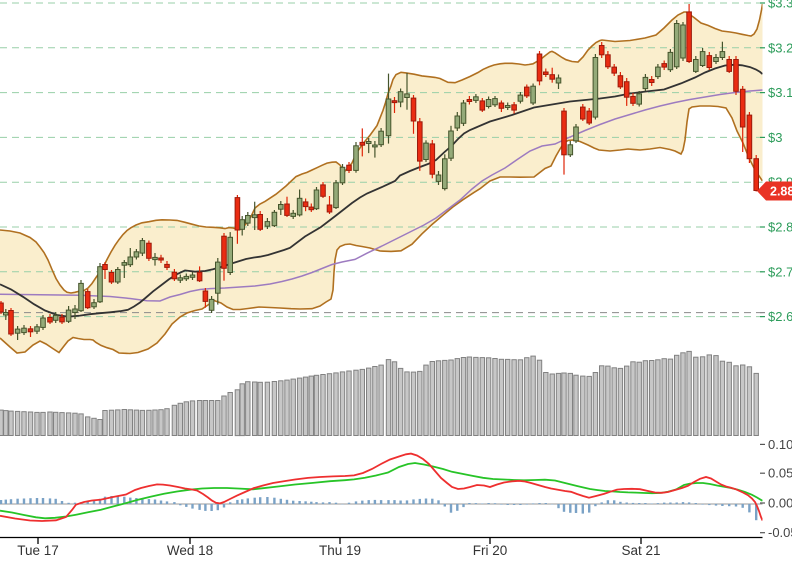 The width and height of the screenshot is (792, 585). I want to click on svg-text: 0.05, so click(780, 473).